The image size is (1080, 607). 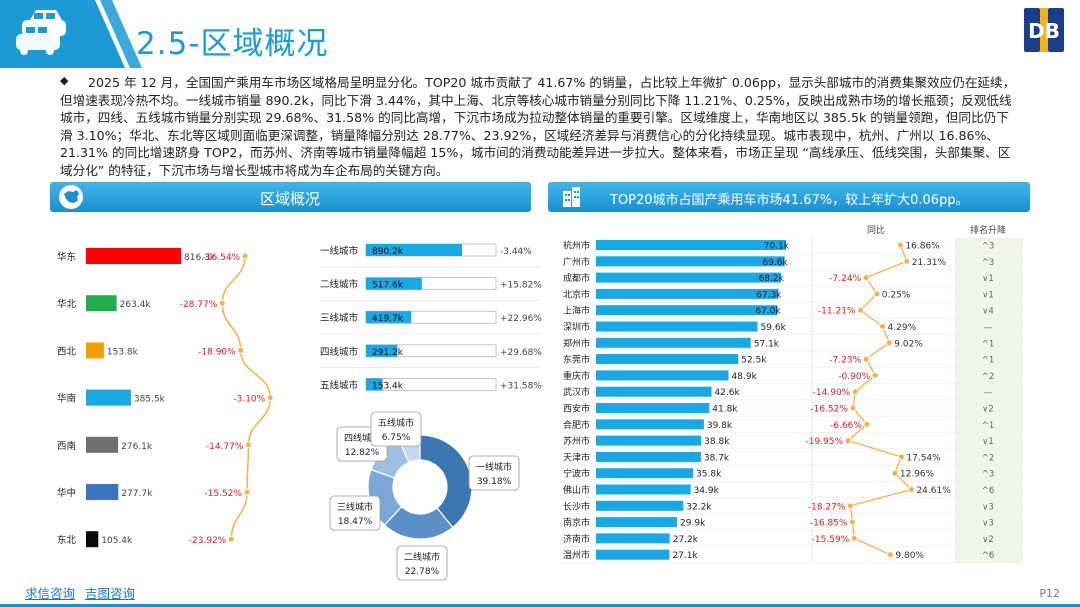 What do you see at coordinates (576, 506) in the screenshot?
I see `city-label: 长沙市` at bounding box center [576, 506].